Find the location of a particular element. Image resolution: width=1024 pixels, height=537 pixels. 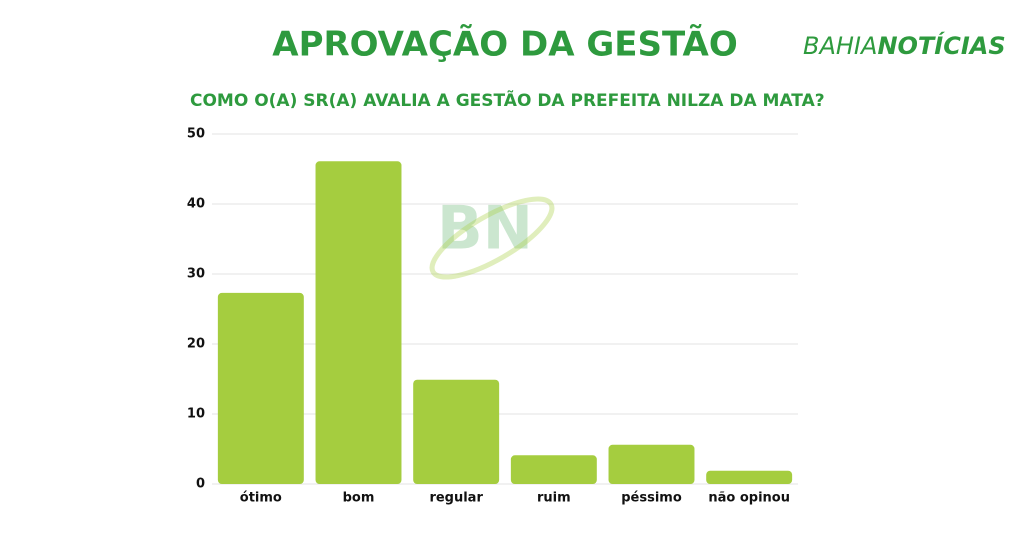

watermark: BN is located at coordinates (485, 229).